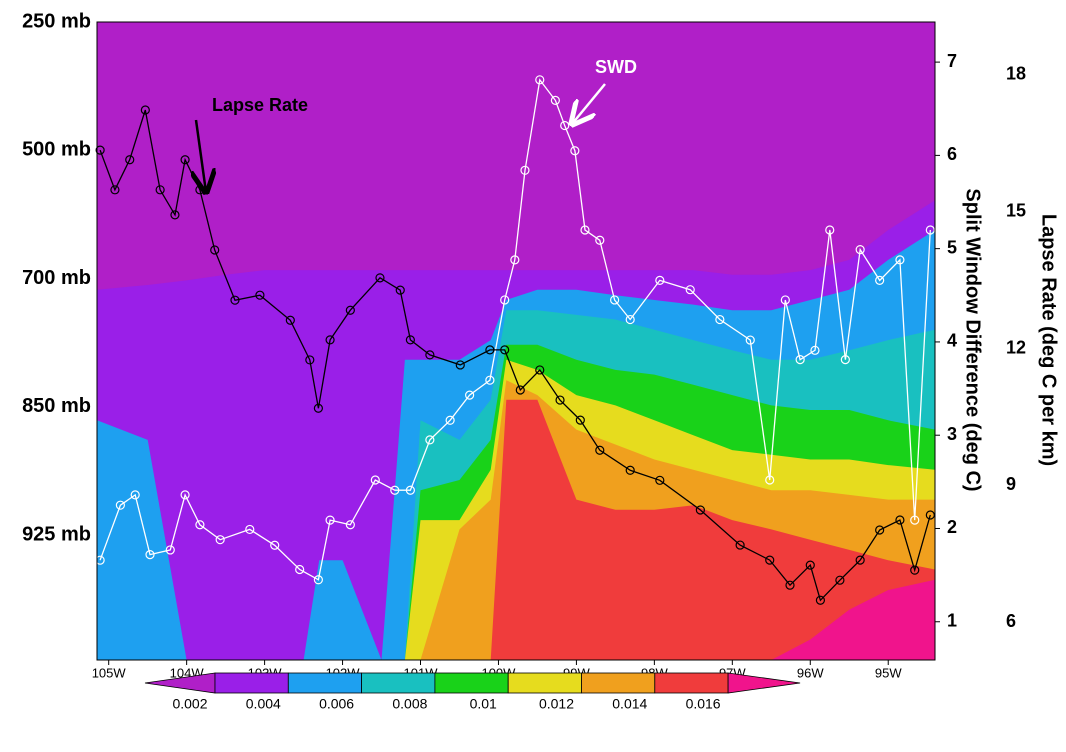 The width and height of the screenshot is (1066, 752). I want to click on contour-band, so click(516, 619).